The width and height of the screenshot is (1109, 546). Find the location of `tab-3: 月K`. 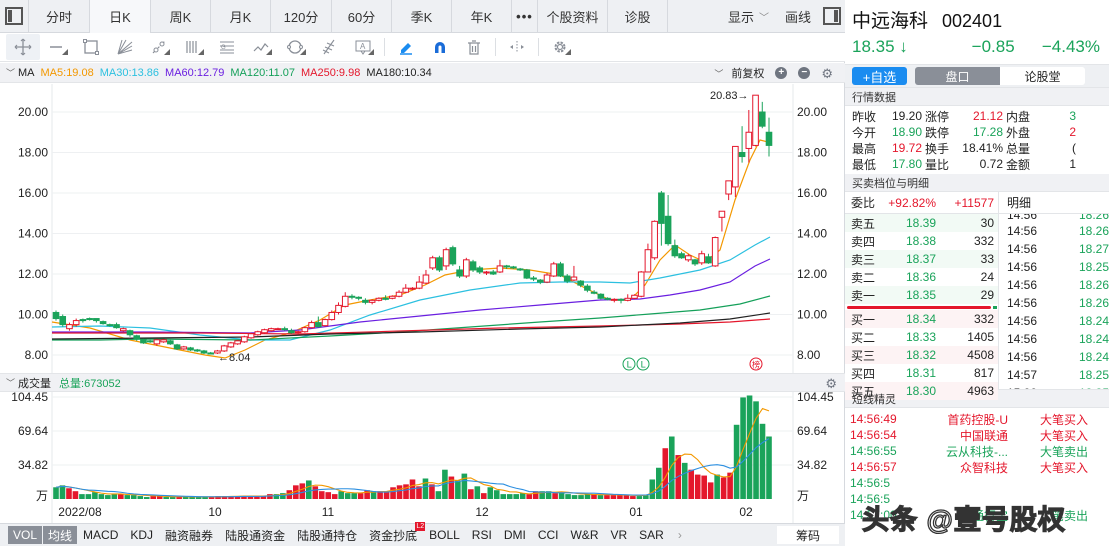

tab-3: 月K is located at coordinates (241, 16).